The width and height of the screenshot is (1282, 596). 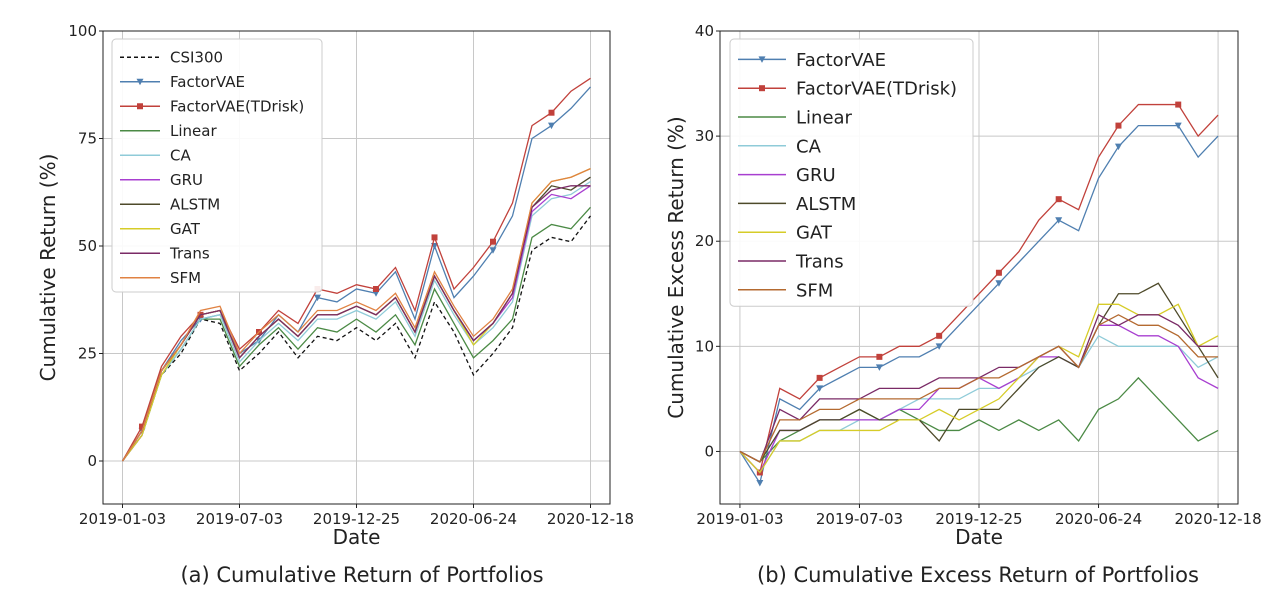 What do you see at coordinates (82, 31) in the screenshot?
I see `y-tick-label: 100` at bounding box center [82, 31].